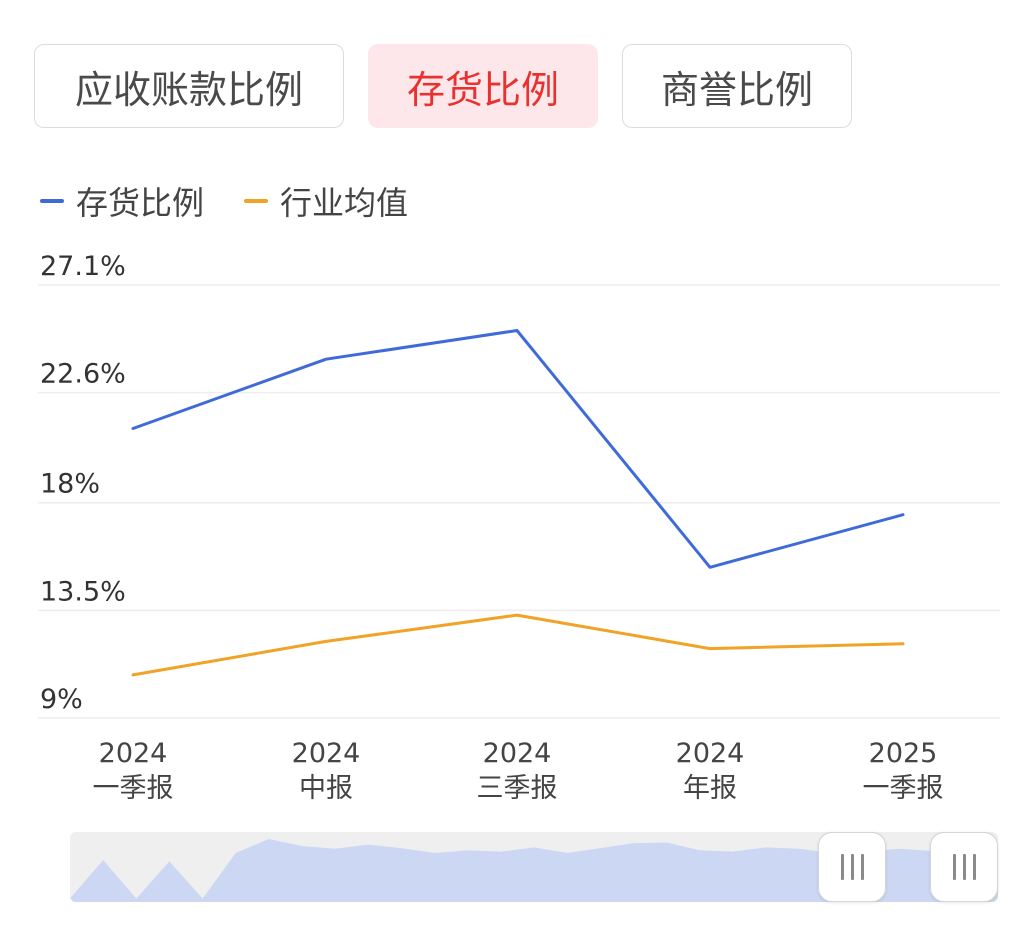 Image resolution: width=1032 pixels, height=951 pixels. Describe the element at coordinates (83, 591) in the screenshot. I see `y-tick-label: 13.5%` at that location.